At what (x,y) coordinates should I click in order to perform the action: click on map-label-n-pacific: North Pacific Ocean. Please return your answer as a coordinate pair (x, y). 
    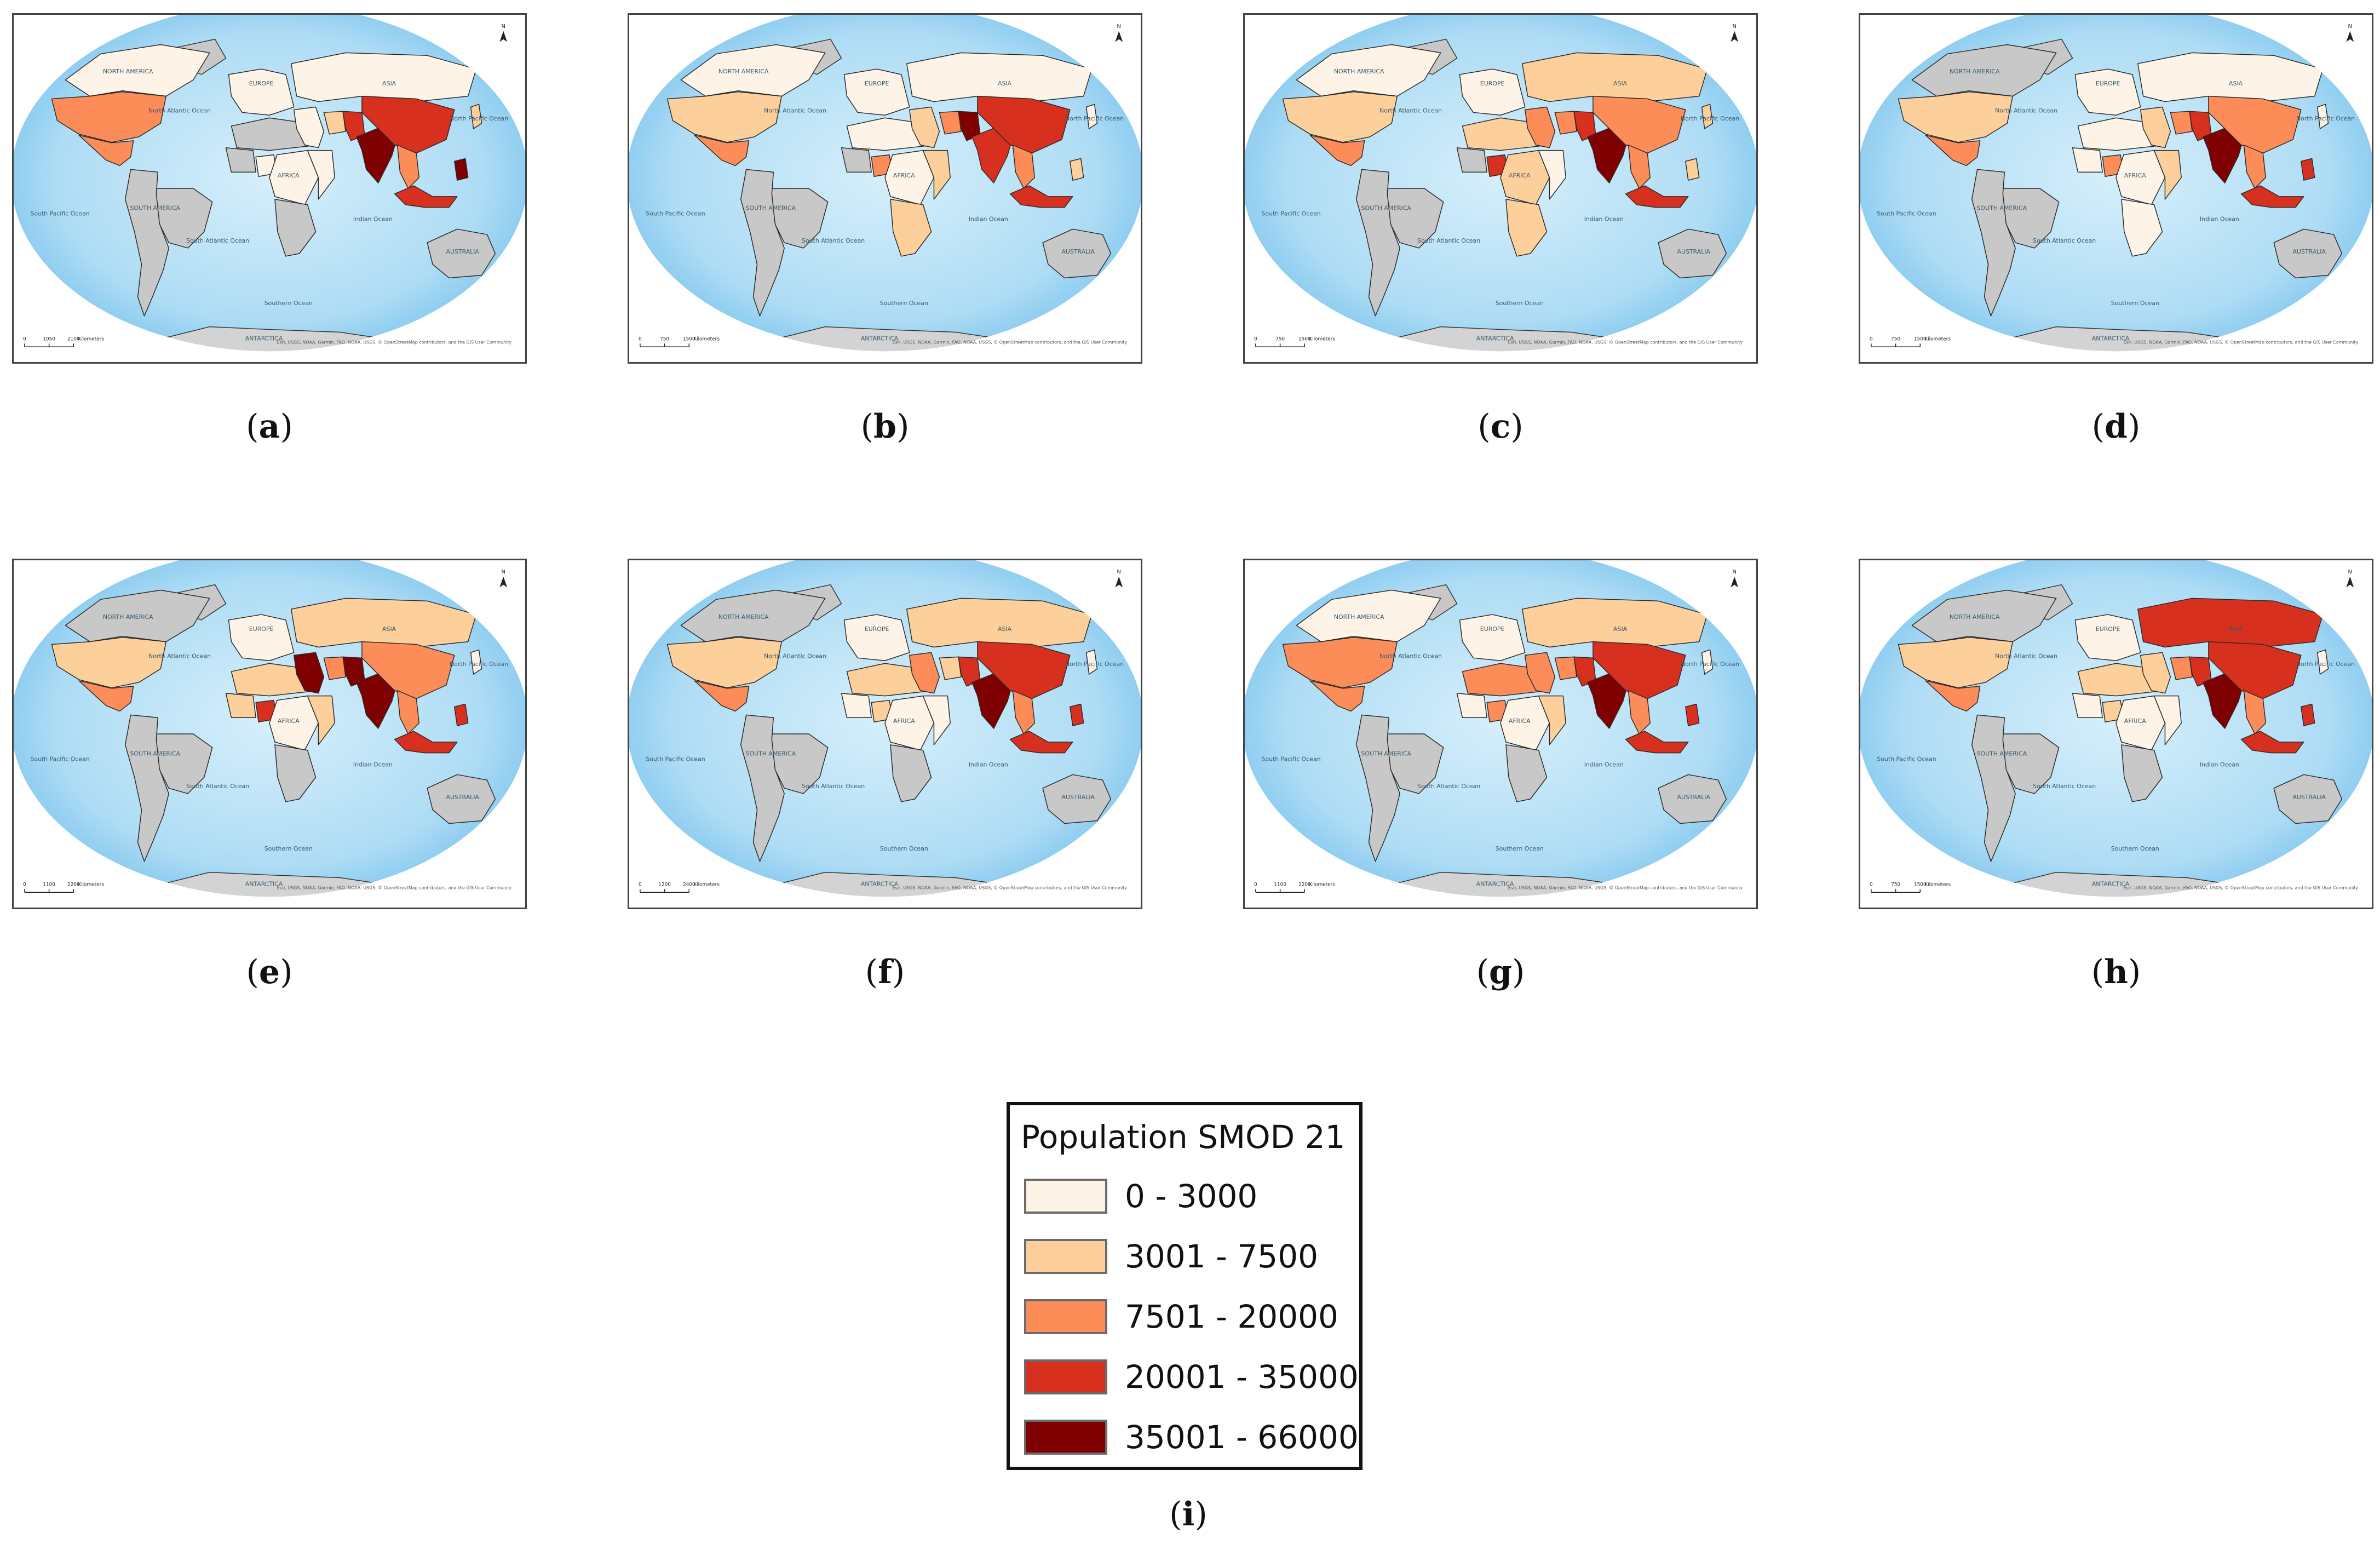
    Looking at the image, I should click on (1710, 119).